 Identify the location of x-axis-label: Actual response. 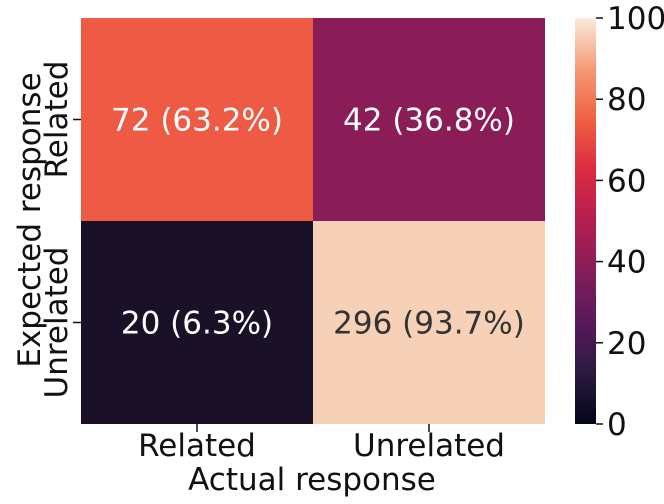
(312, 480).